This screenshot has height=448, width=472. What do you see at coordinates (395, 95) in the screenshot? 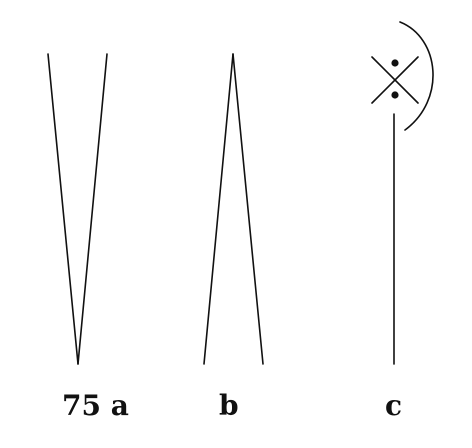
I see `figure-c-lower-dot` at bounding box center [395, 95].